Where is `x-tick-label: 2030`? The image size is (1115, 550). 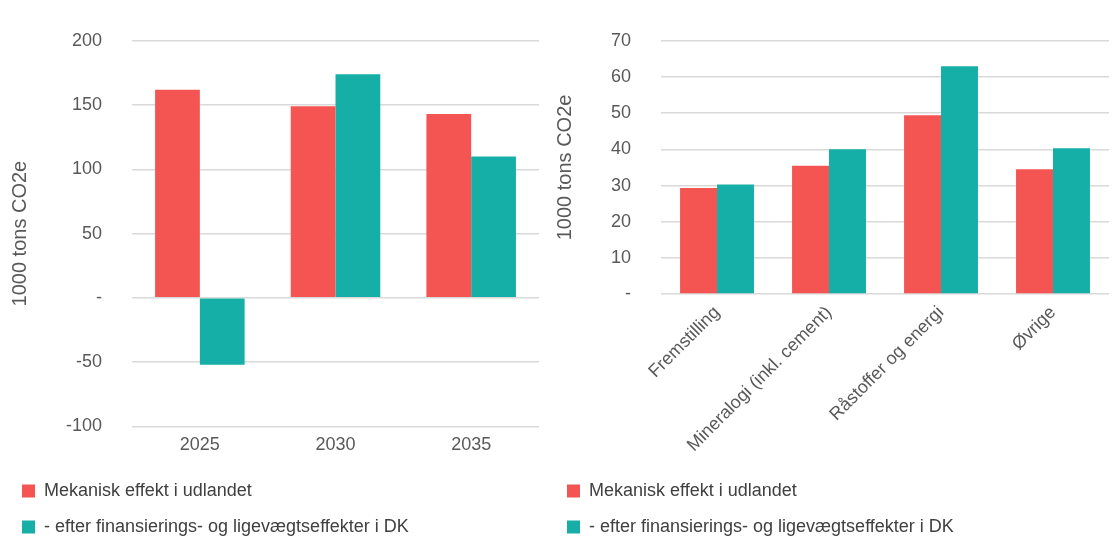
x-tick-label: 2030 is located at coordinates (335, 444).